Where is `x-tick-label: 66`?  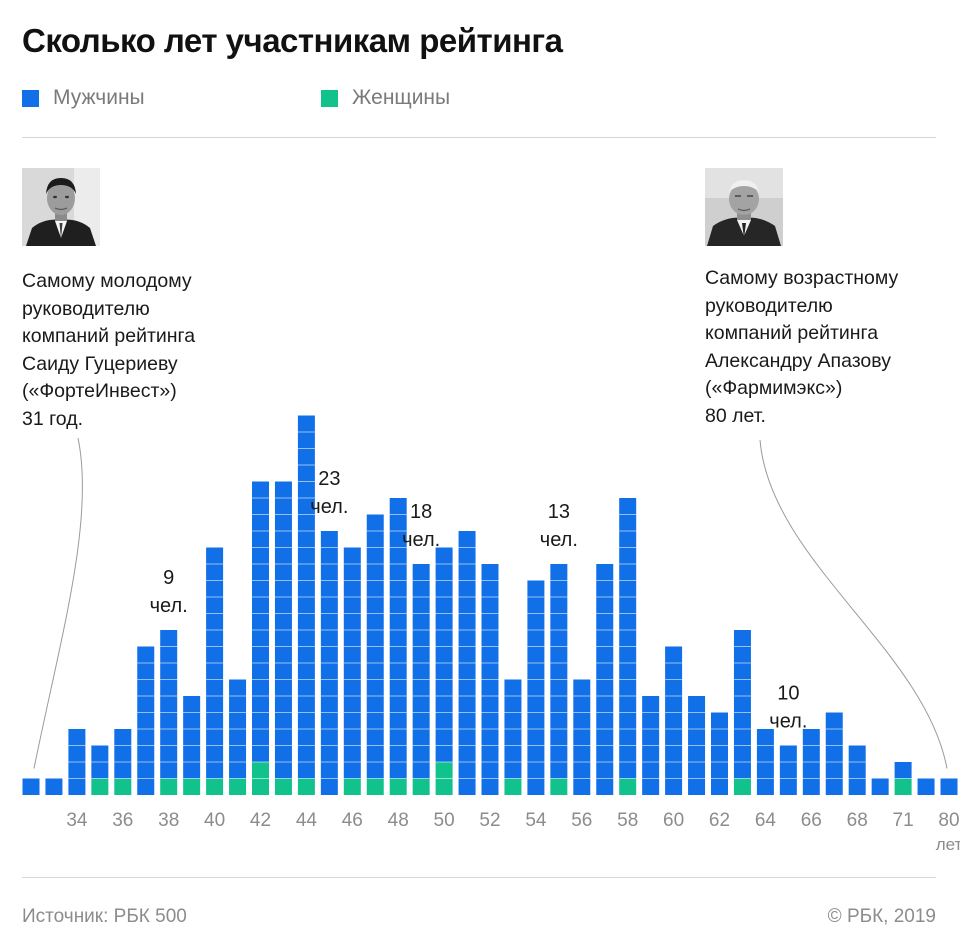 x-tick-label: 66 is located at coordinates (811, 820).